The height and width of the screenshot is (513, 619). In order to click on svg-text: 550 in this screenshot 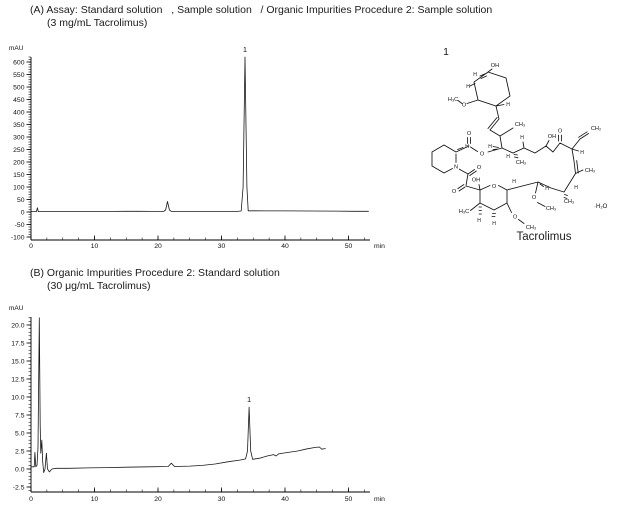, I will do `click(19, 75)`.